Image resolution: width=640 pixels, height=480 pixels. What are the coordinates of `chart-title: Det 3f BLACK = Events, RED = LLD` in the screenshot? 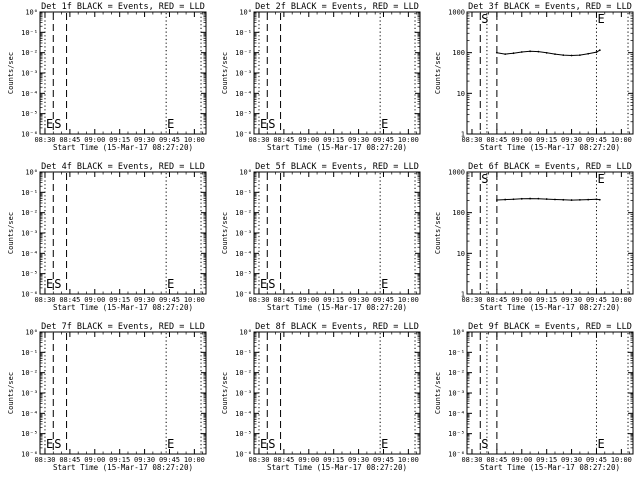 It's located at (550, 7).